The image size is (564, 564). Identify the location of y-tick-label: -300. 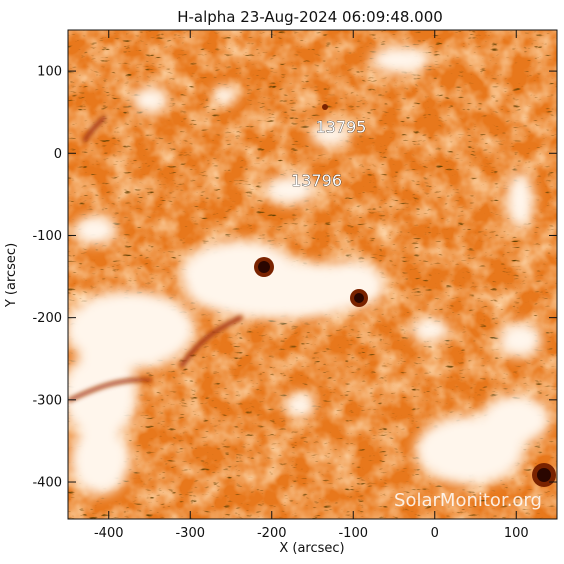
(47, 400).